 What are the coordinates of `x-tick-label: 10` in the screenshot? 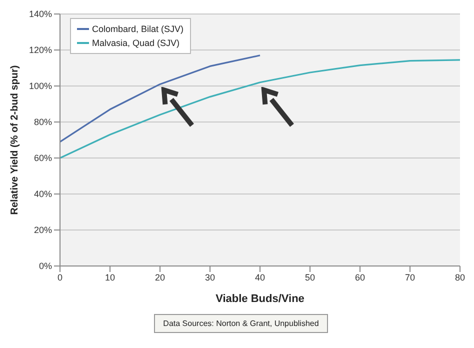 It's located at (110, 277).